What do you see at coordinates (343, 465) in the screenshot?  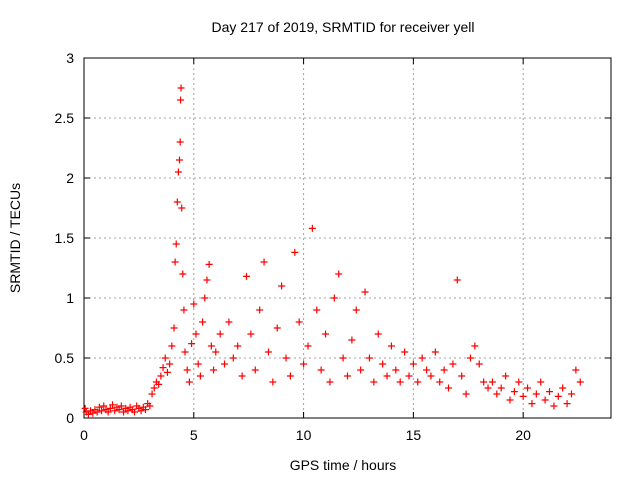 I see `x-axis-title: GPS time / hours` at bounding box center [343, 465].